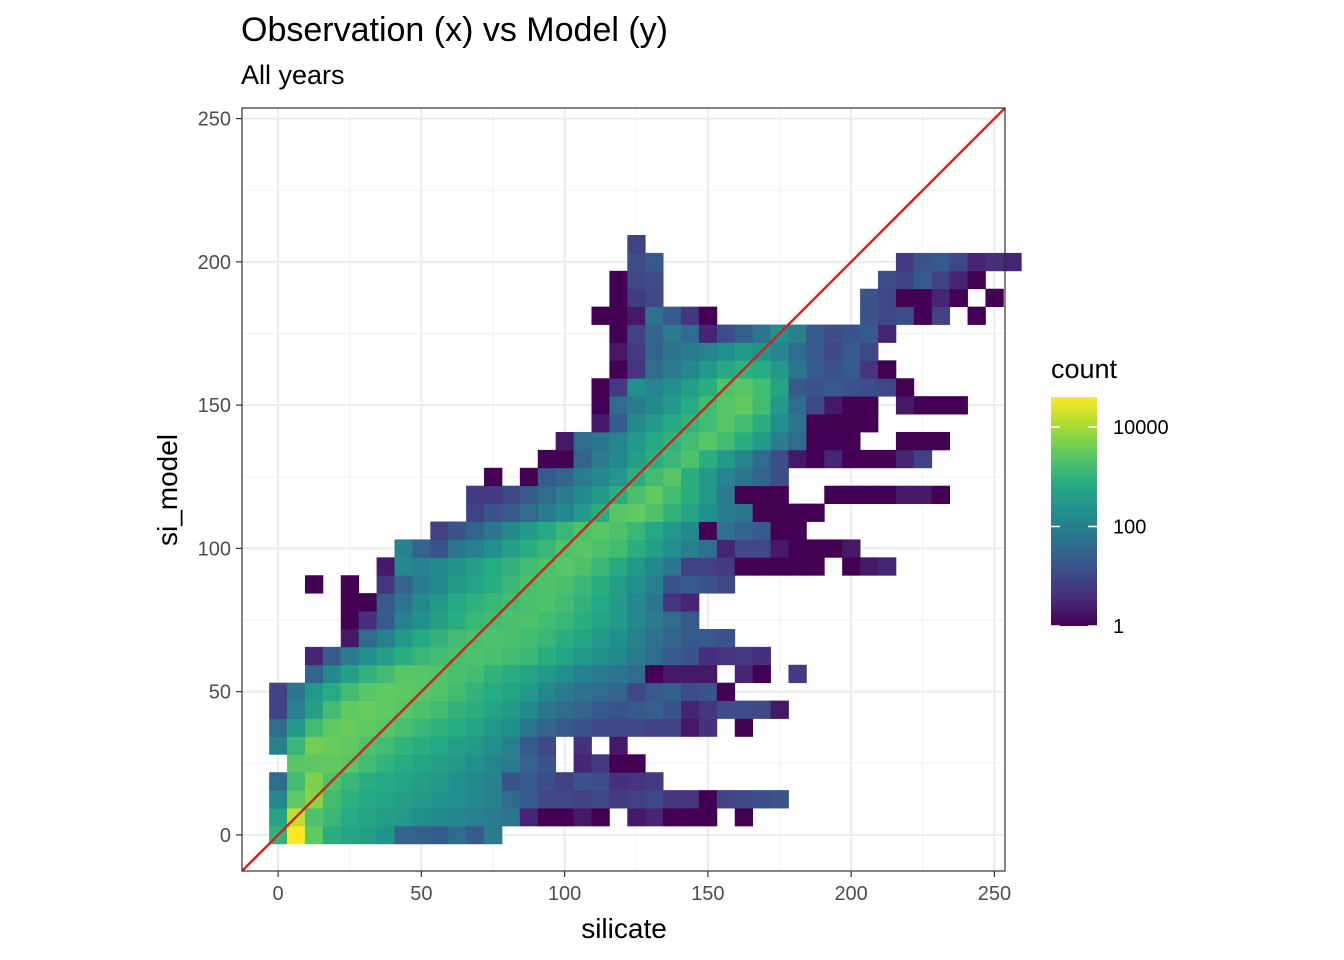  Describe the element at coordinates (707, 894) in the screenshot. I see `x-tick-label: 150` at that location.